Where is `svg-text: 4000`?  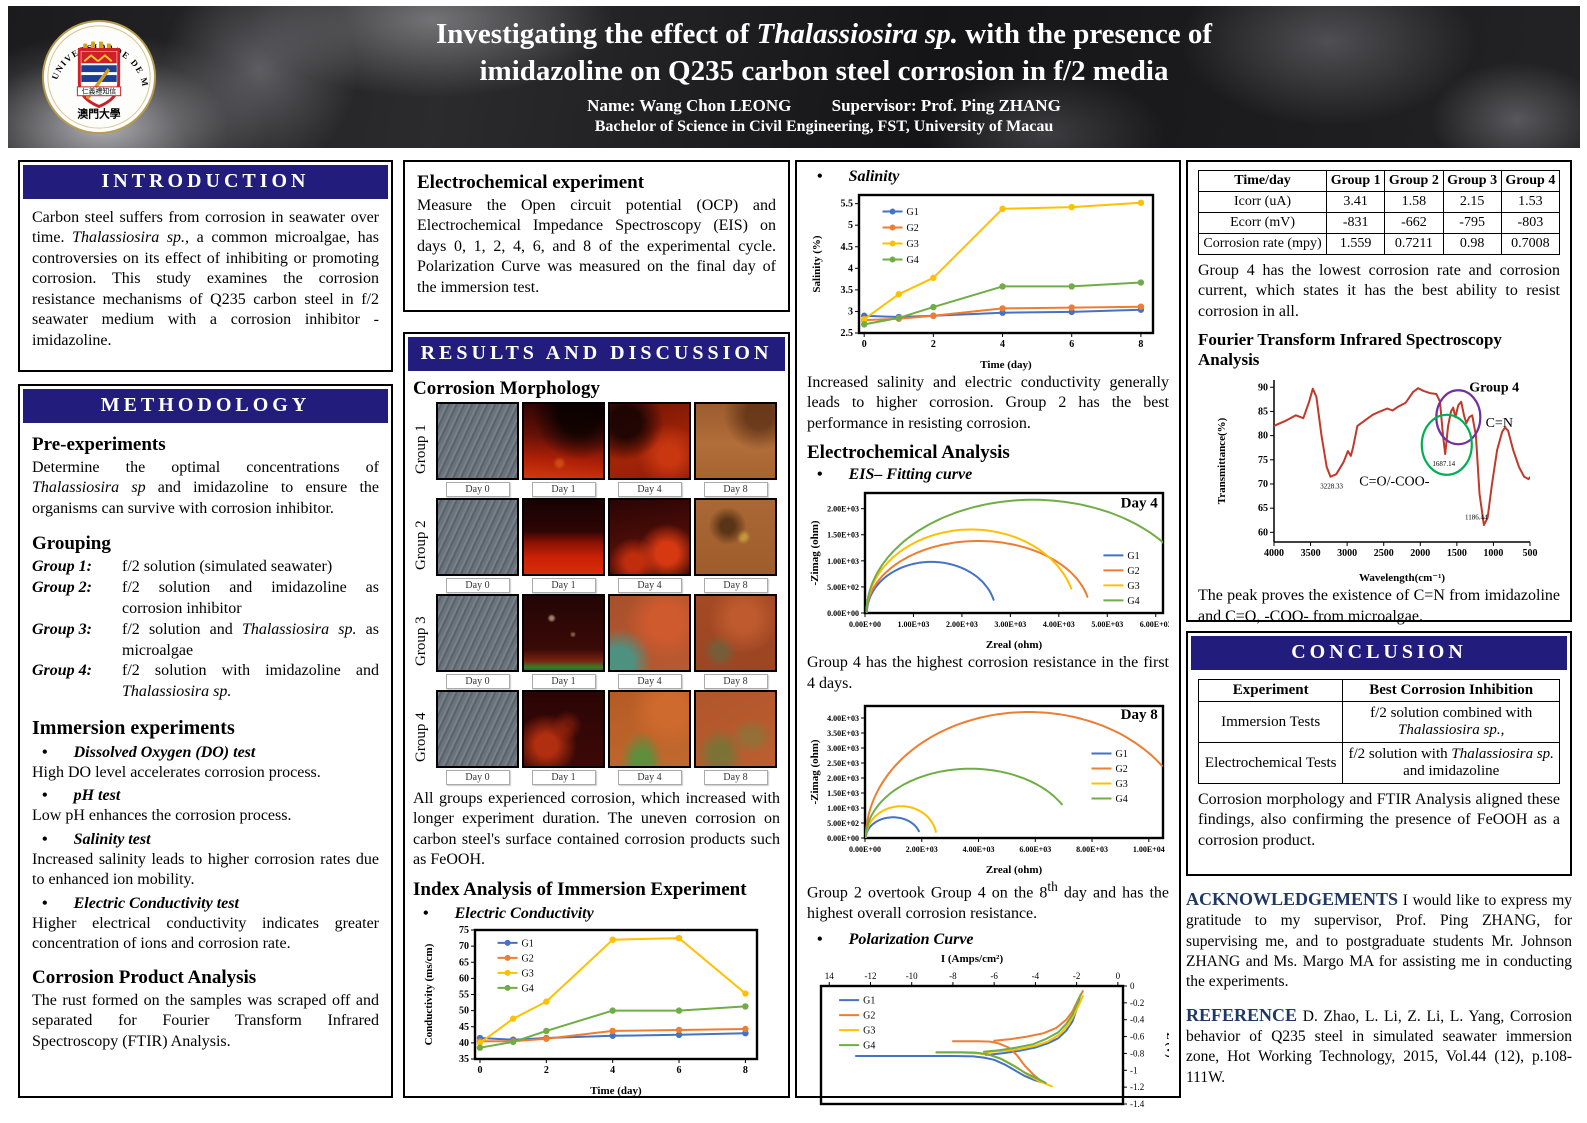
svg-text: 4000 is located at coordinates (1274, 553).